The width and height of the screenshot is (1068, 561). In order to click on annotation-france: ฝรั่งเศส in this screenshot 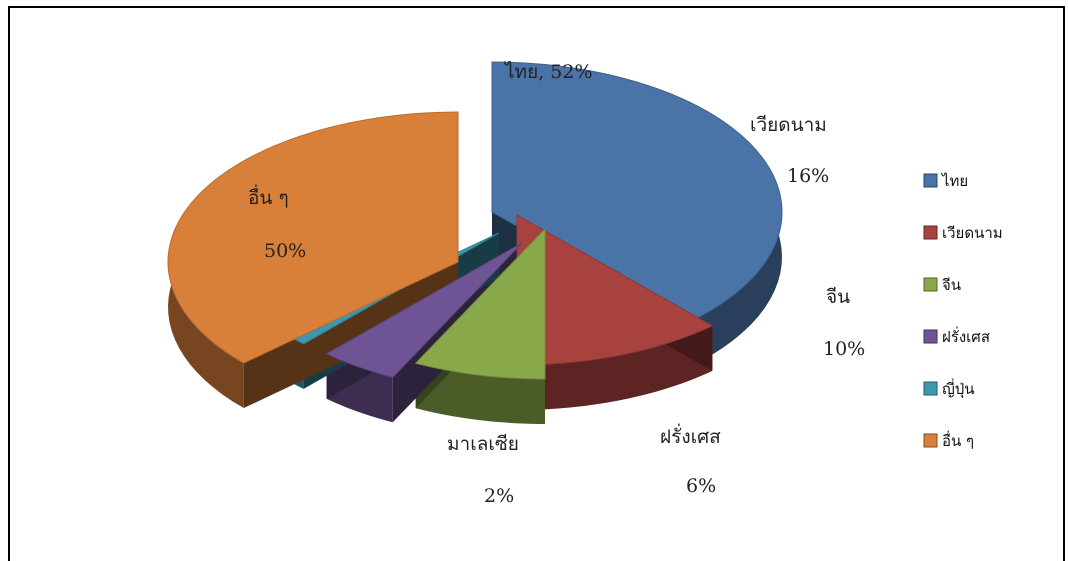, I will do `click(690, 435)`.